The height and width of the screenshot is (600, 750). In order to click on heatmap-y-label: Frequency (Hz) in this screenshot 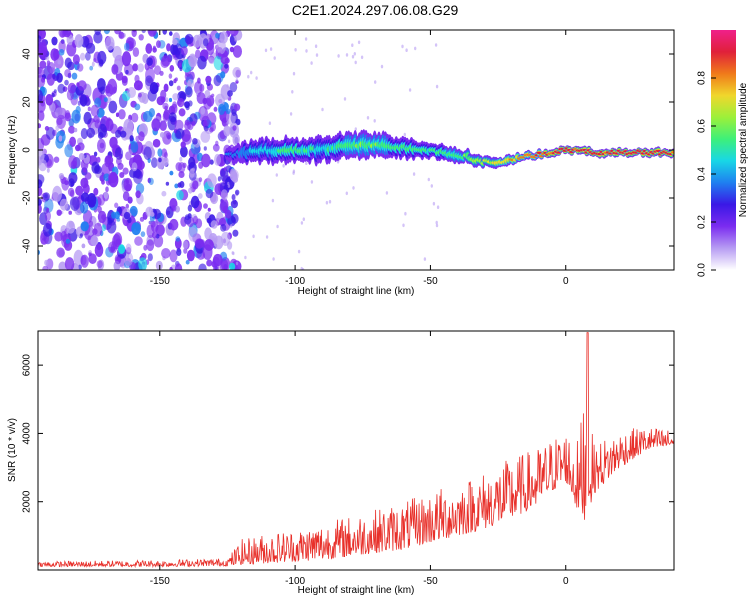, I will do `click(12, 150)`.